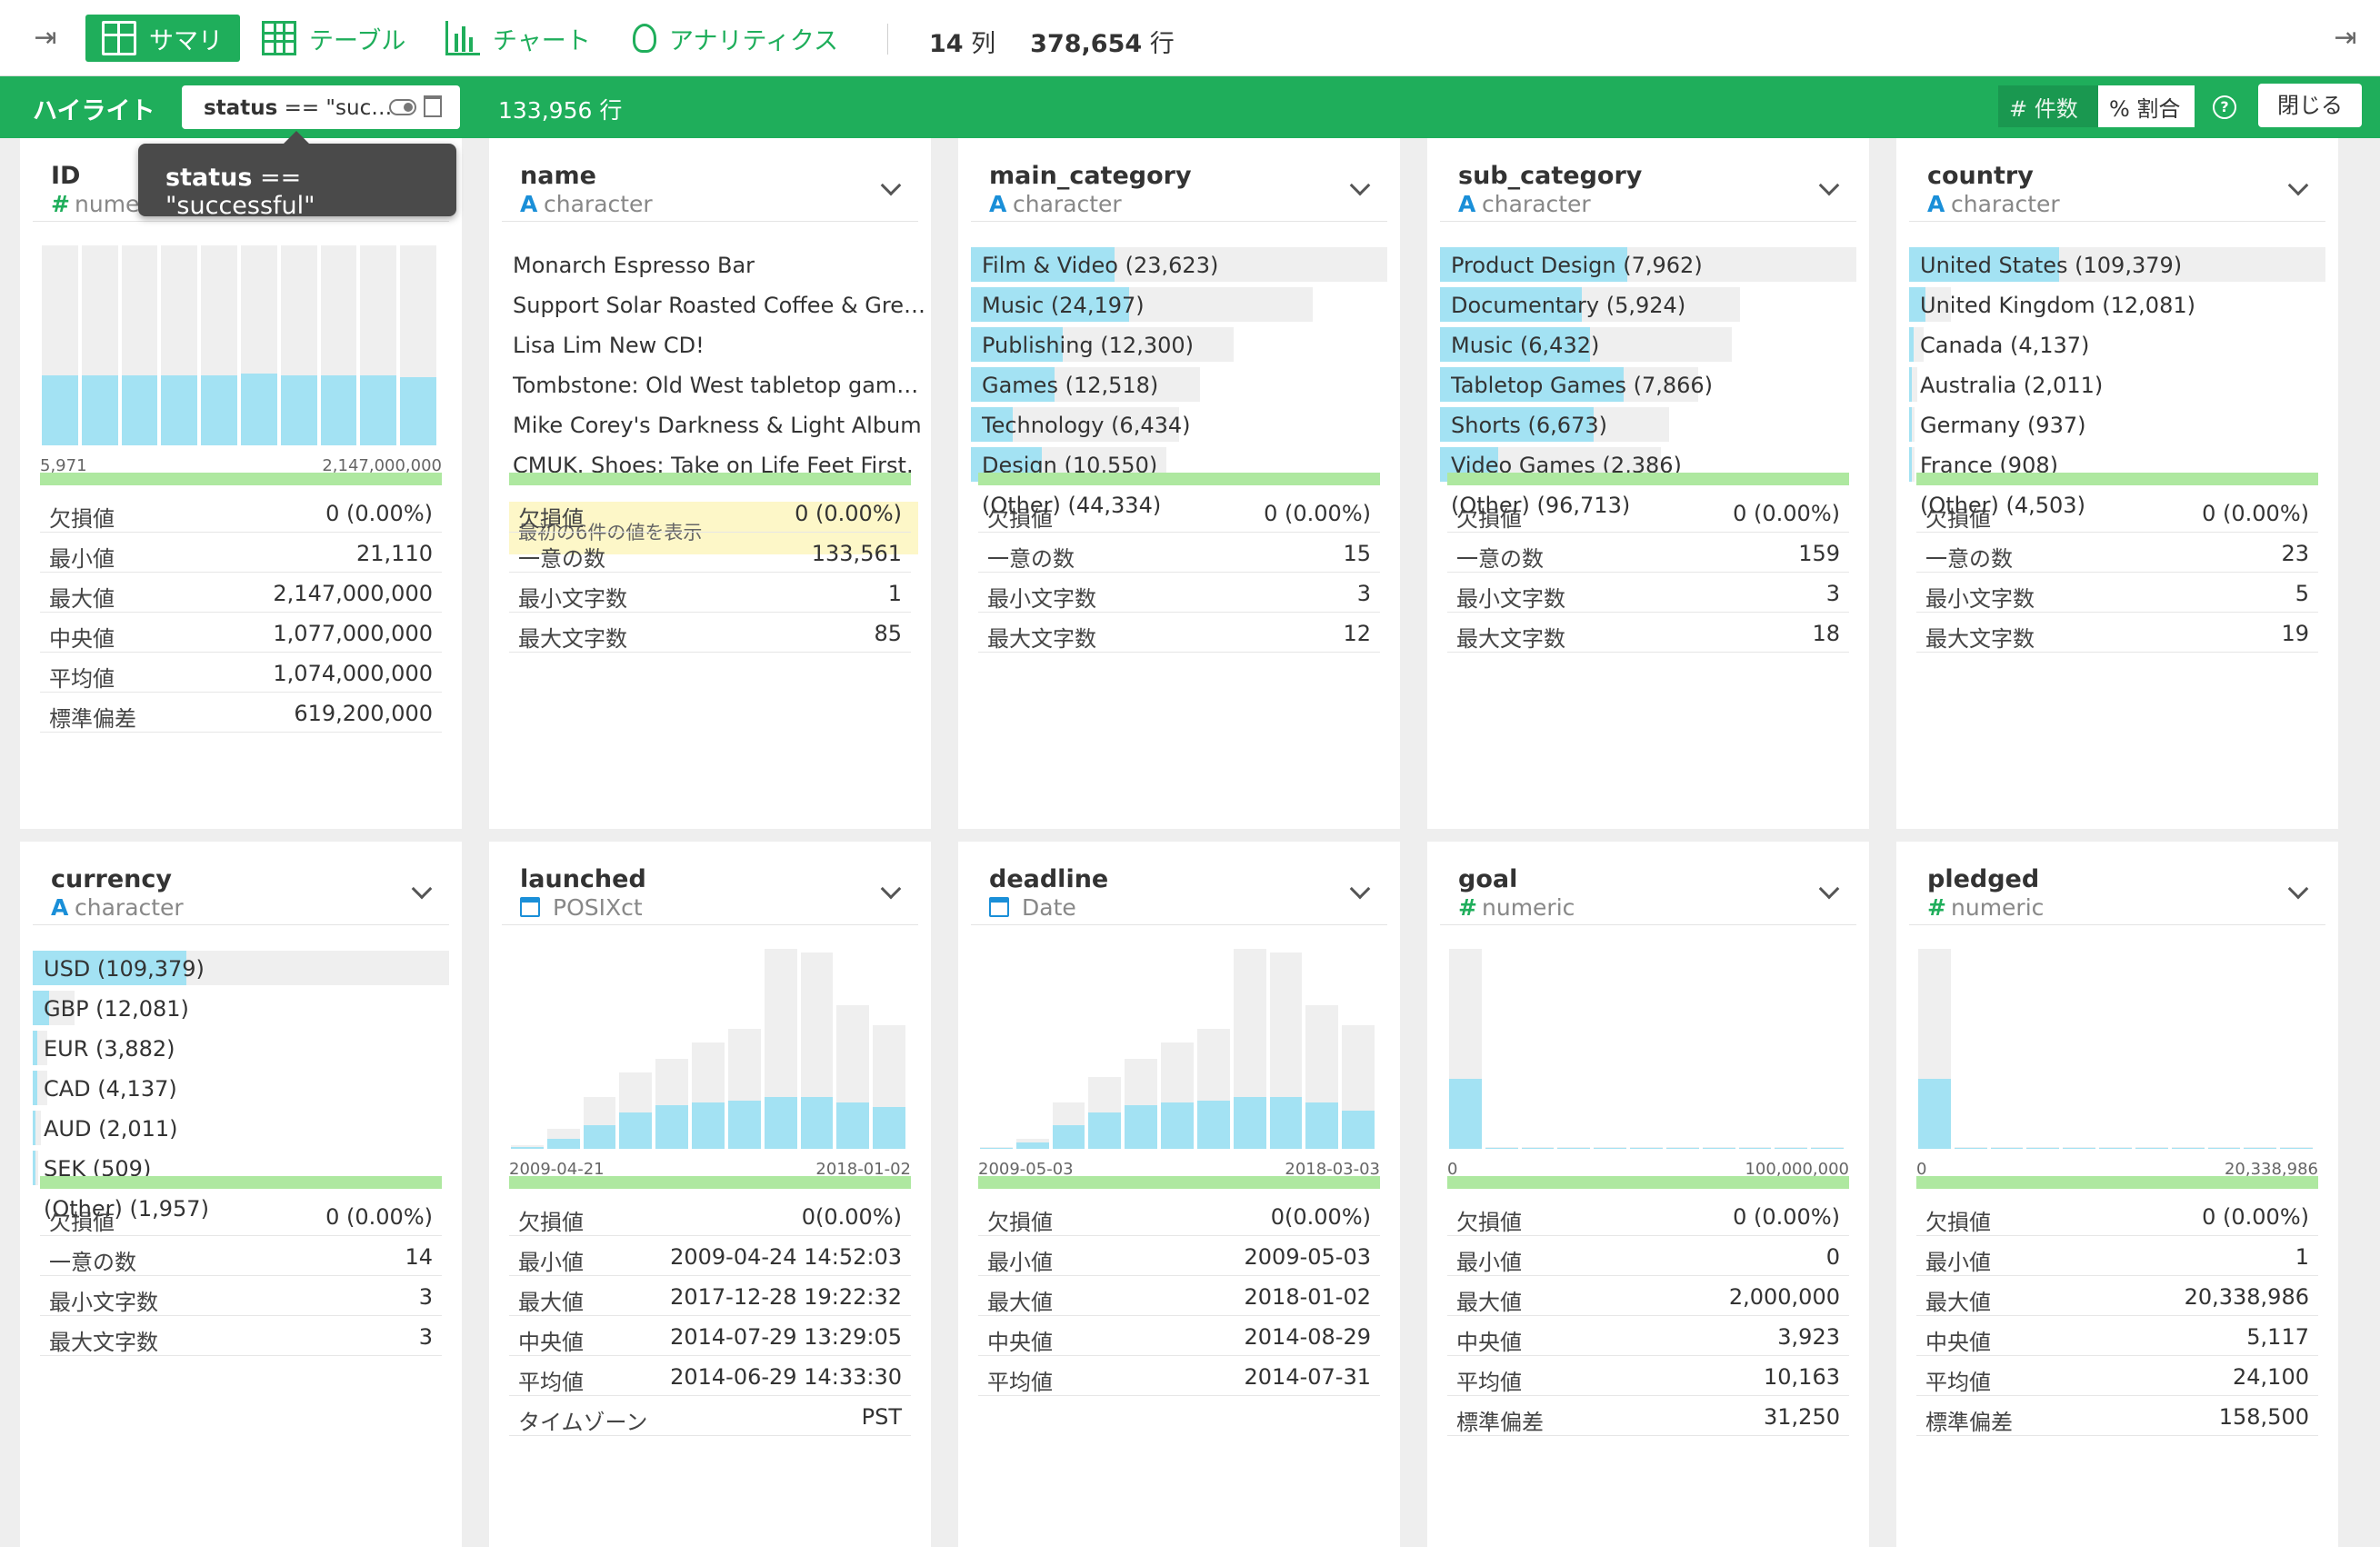 This screenshot has width=2380, height=1556. Describe the element at coordinates (1363, 593) in the screenshot. I see `stat-value: 3` at that location.